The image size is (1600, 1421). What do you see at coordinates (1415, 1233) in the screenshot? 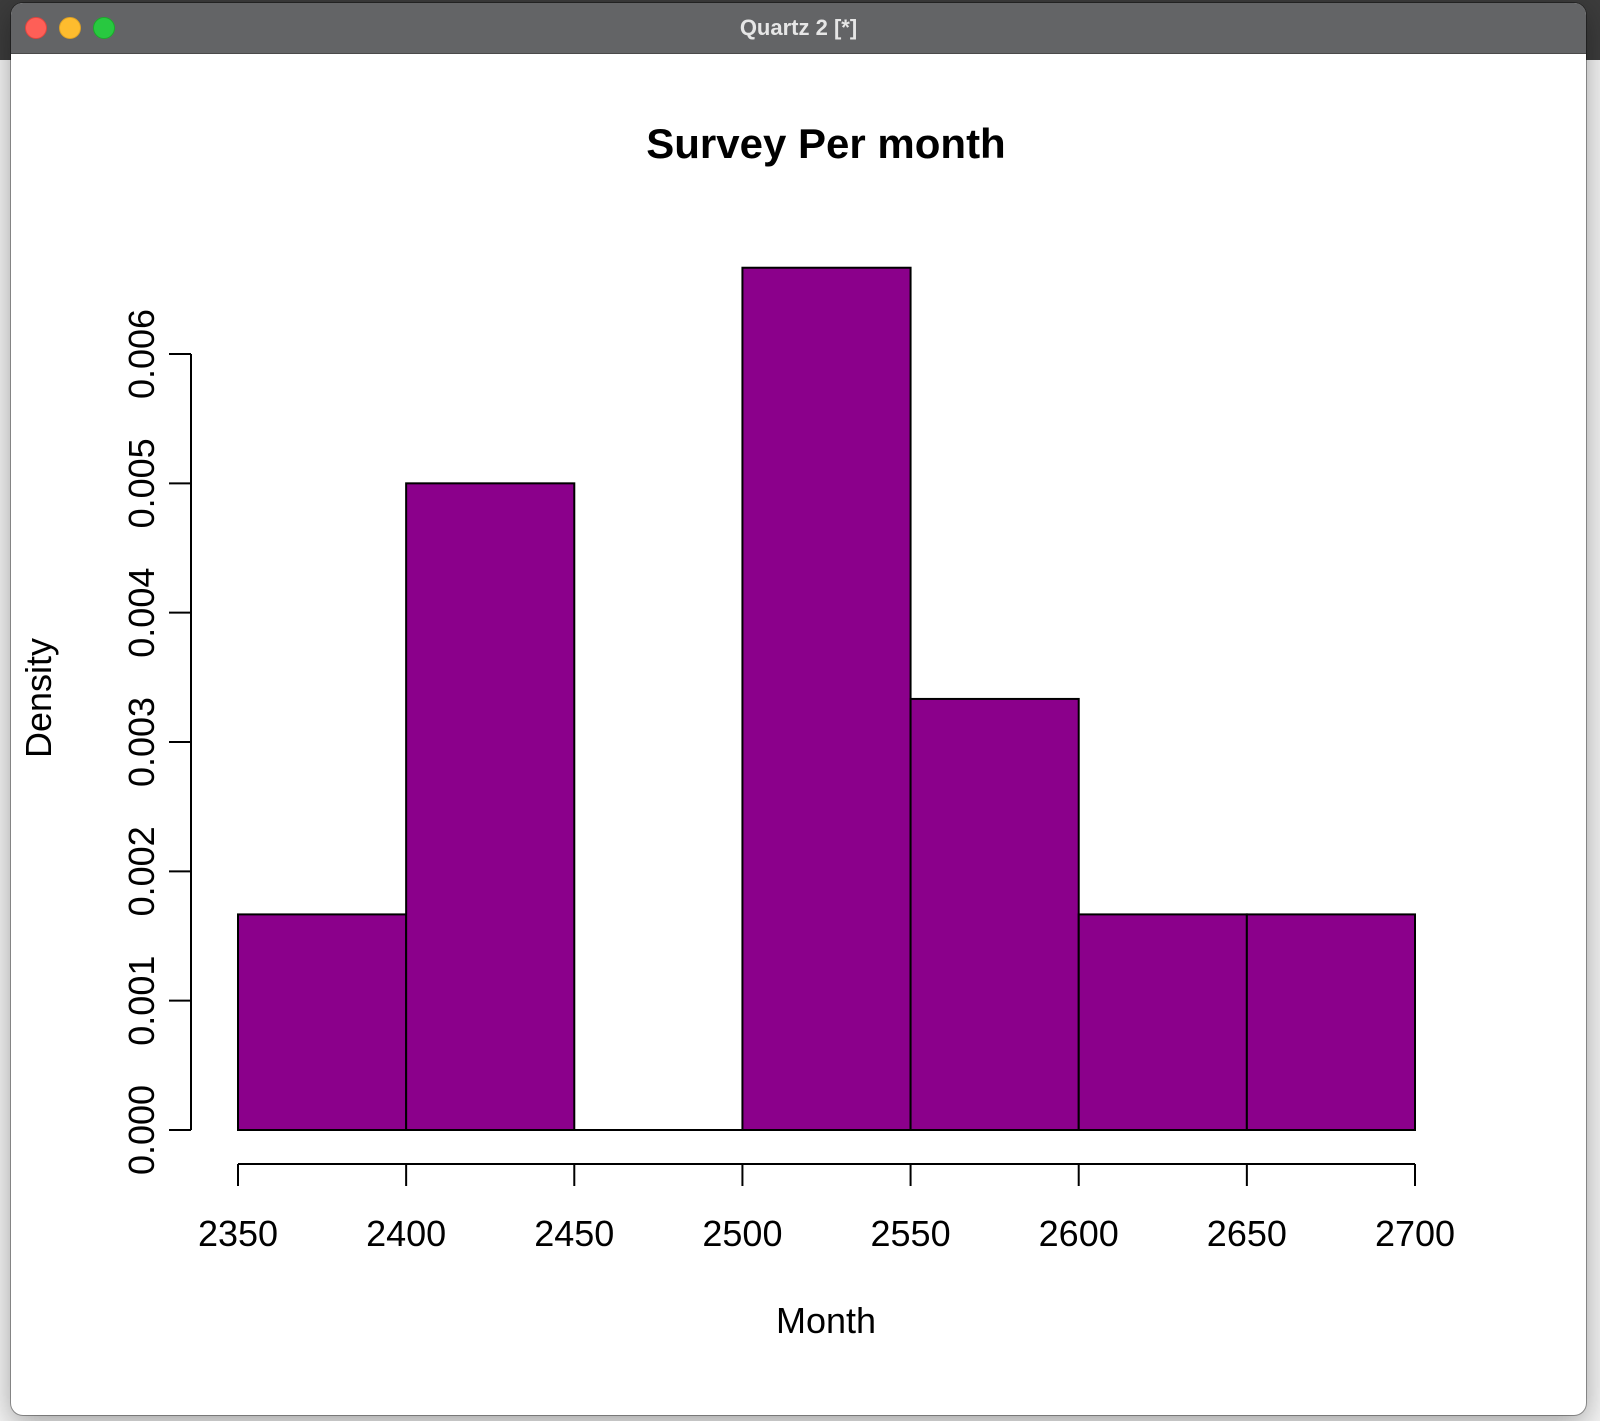
I see `x-tick-label: 2700` at bounding box center [1415, 1233].